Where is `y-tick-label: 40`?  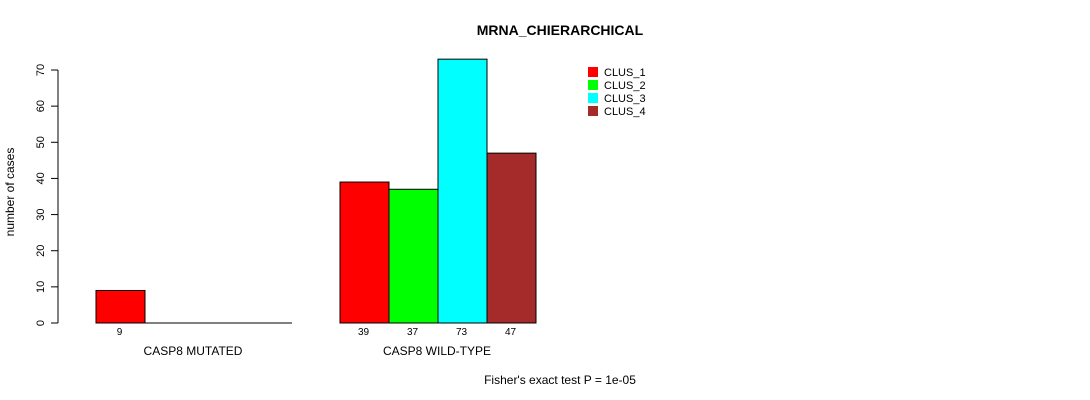 y-tick-label: 40 is located at coordinates (41, 178).